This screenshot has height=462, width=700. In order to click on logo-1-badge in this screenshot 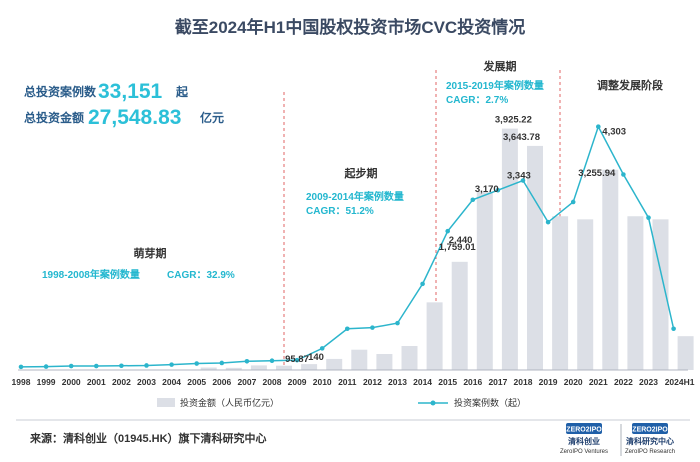, I will do `click(584, 428)`.